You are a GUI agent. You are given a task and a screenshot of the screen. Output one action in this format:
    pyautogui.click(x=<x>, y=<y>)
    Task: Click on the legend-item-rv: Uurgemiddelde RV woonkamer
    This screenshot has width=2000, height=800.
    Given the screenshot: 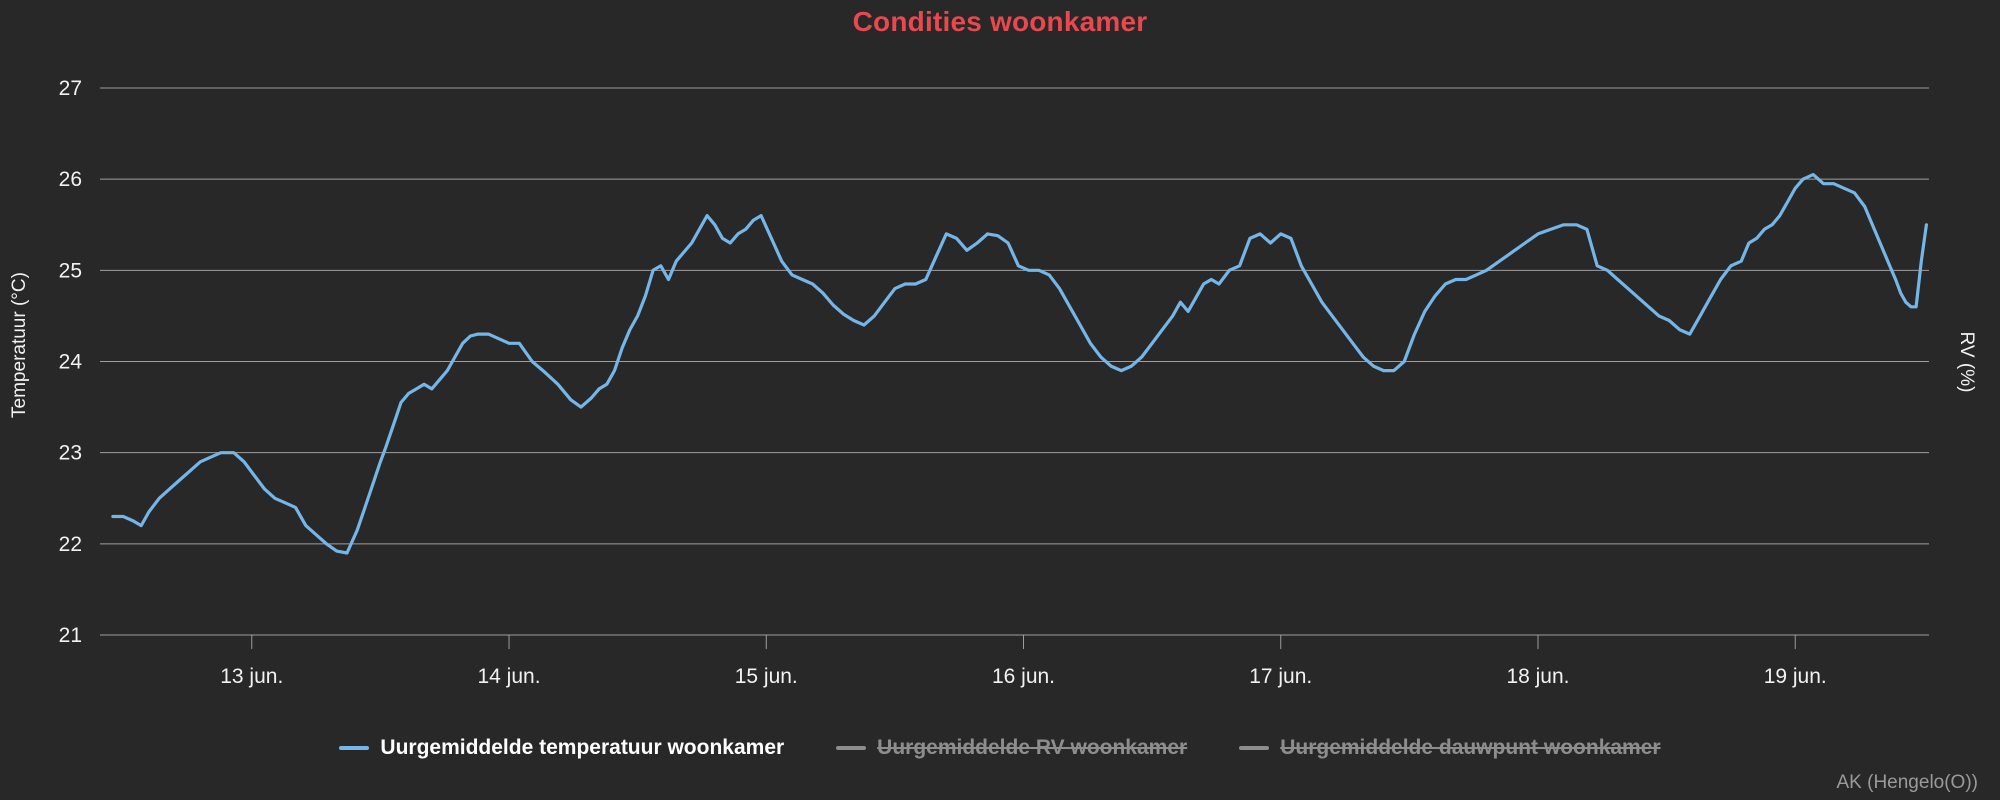 What is the action you would take?
    pyautogui.click(x=1011, y=748)
    